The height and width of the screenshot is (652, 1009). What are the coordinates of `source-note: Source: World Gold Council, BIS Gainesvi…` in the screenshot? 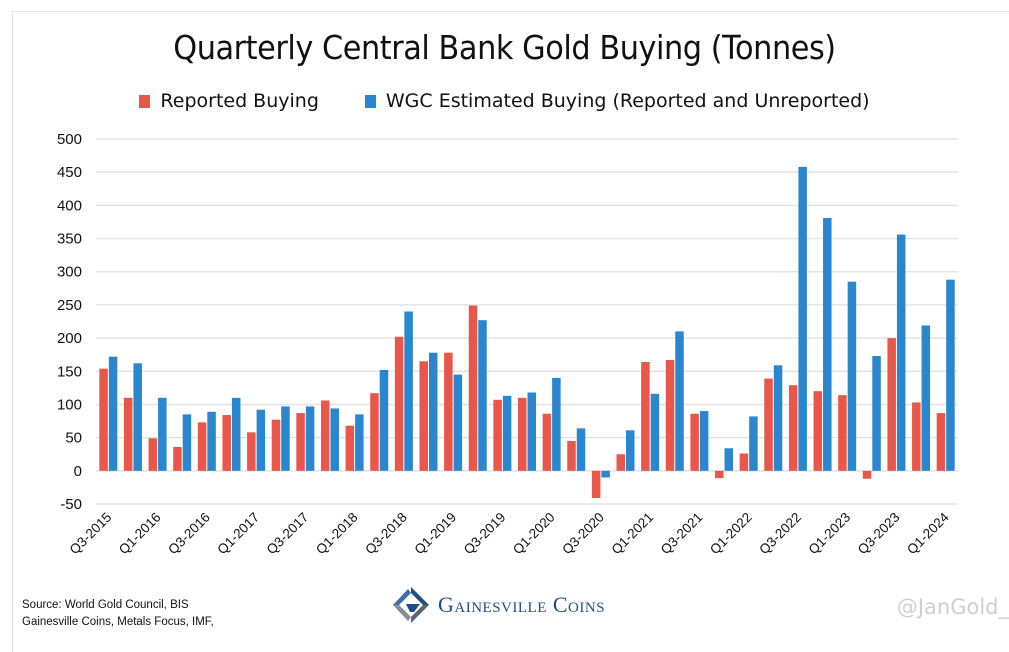 It's located at (118, 614).